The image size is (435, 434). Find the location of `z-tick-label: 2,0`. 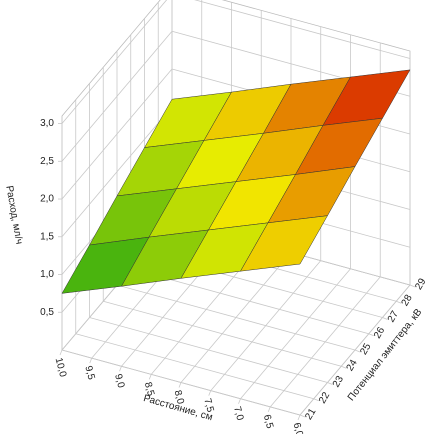

z-tick-label: 2,0 is located at coordinates (47, 199).